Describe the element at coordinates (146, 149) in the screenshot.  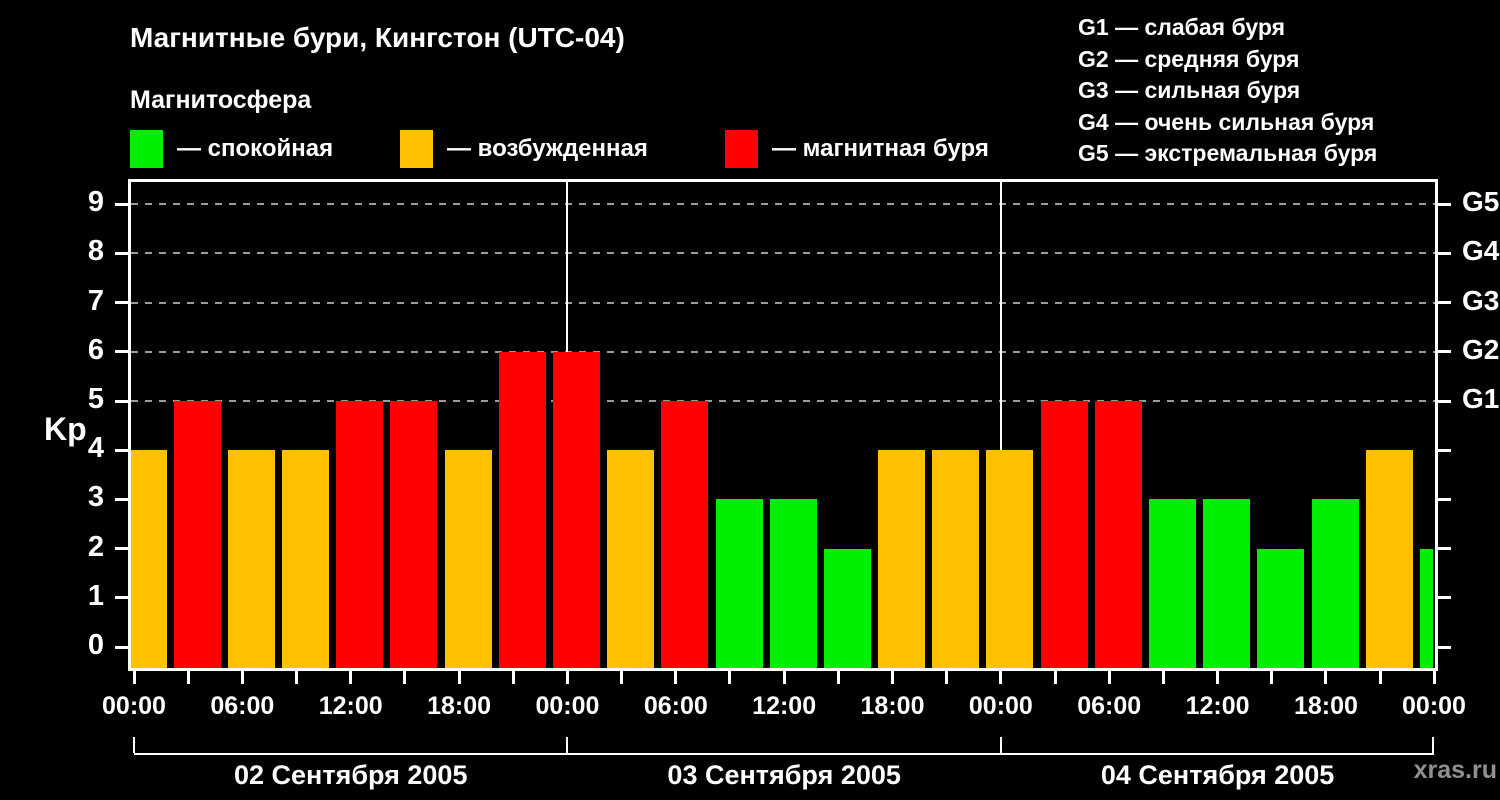
I see `calm-color-swatch` at that location.